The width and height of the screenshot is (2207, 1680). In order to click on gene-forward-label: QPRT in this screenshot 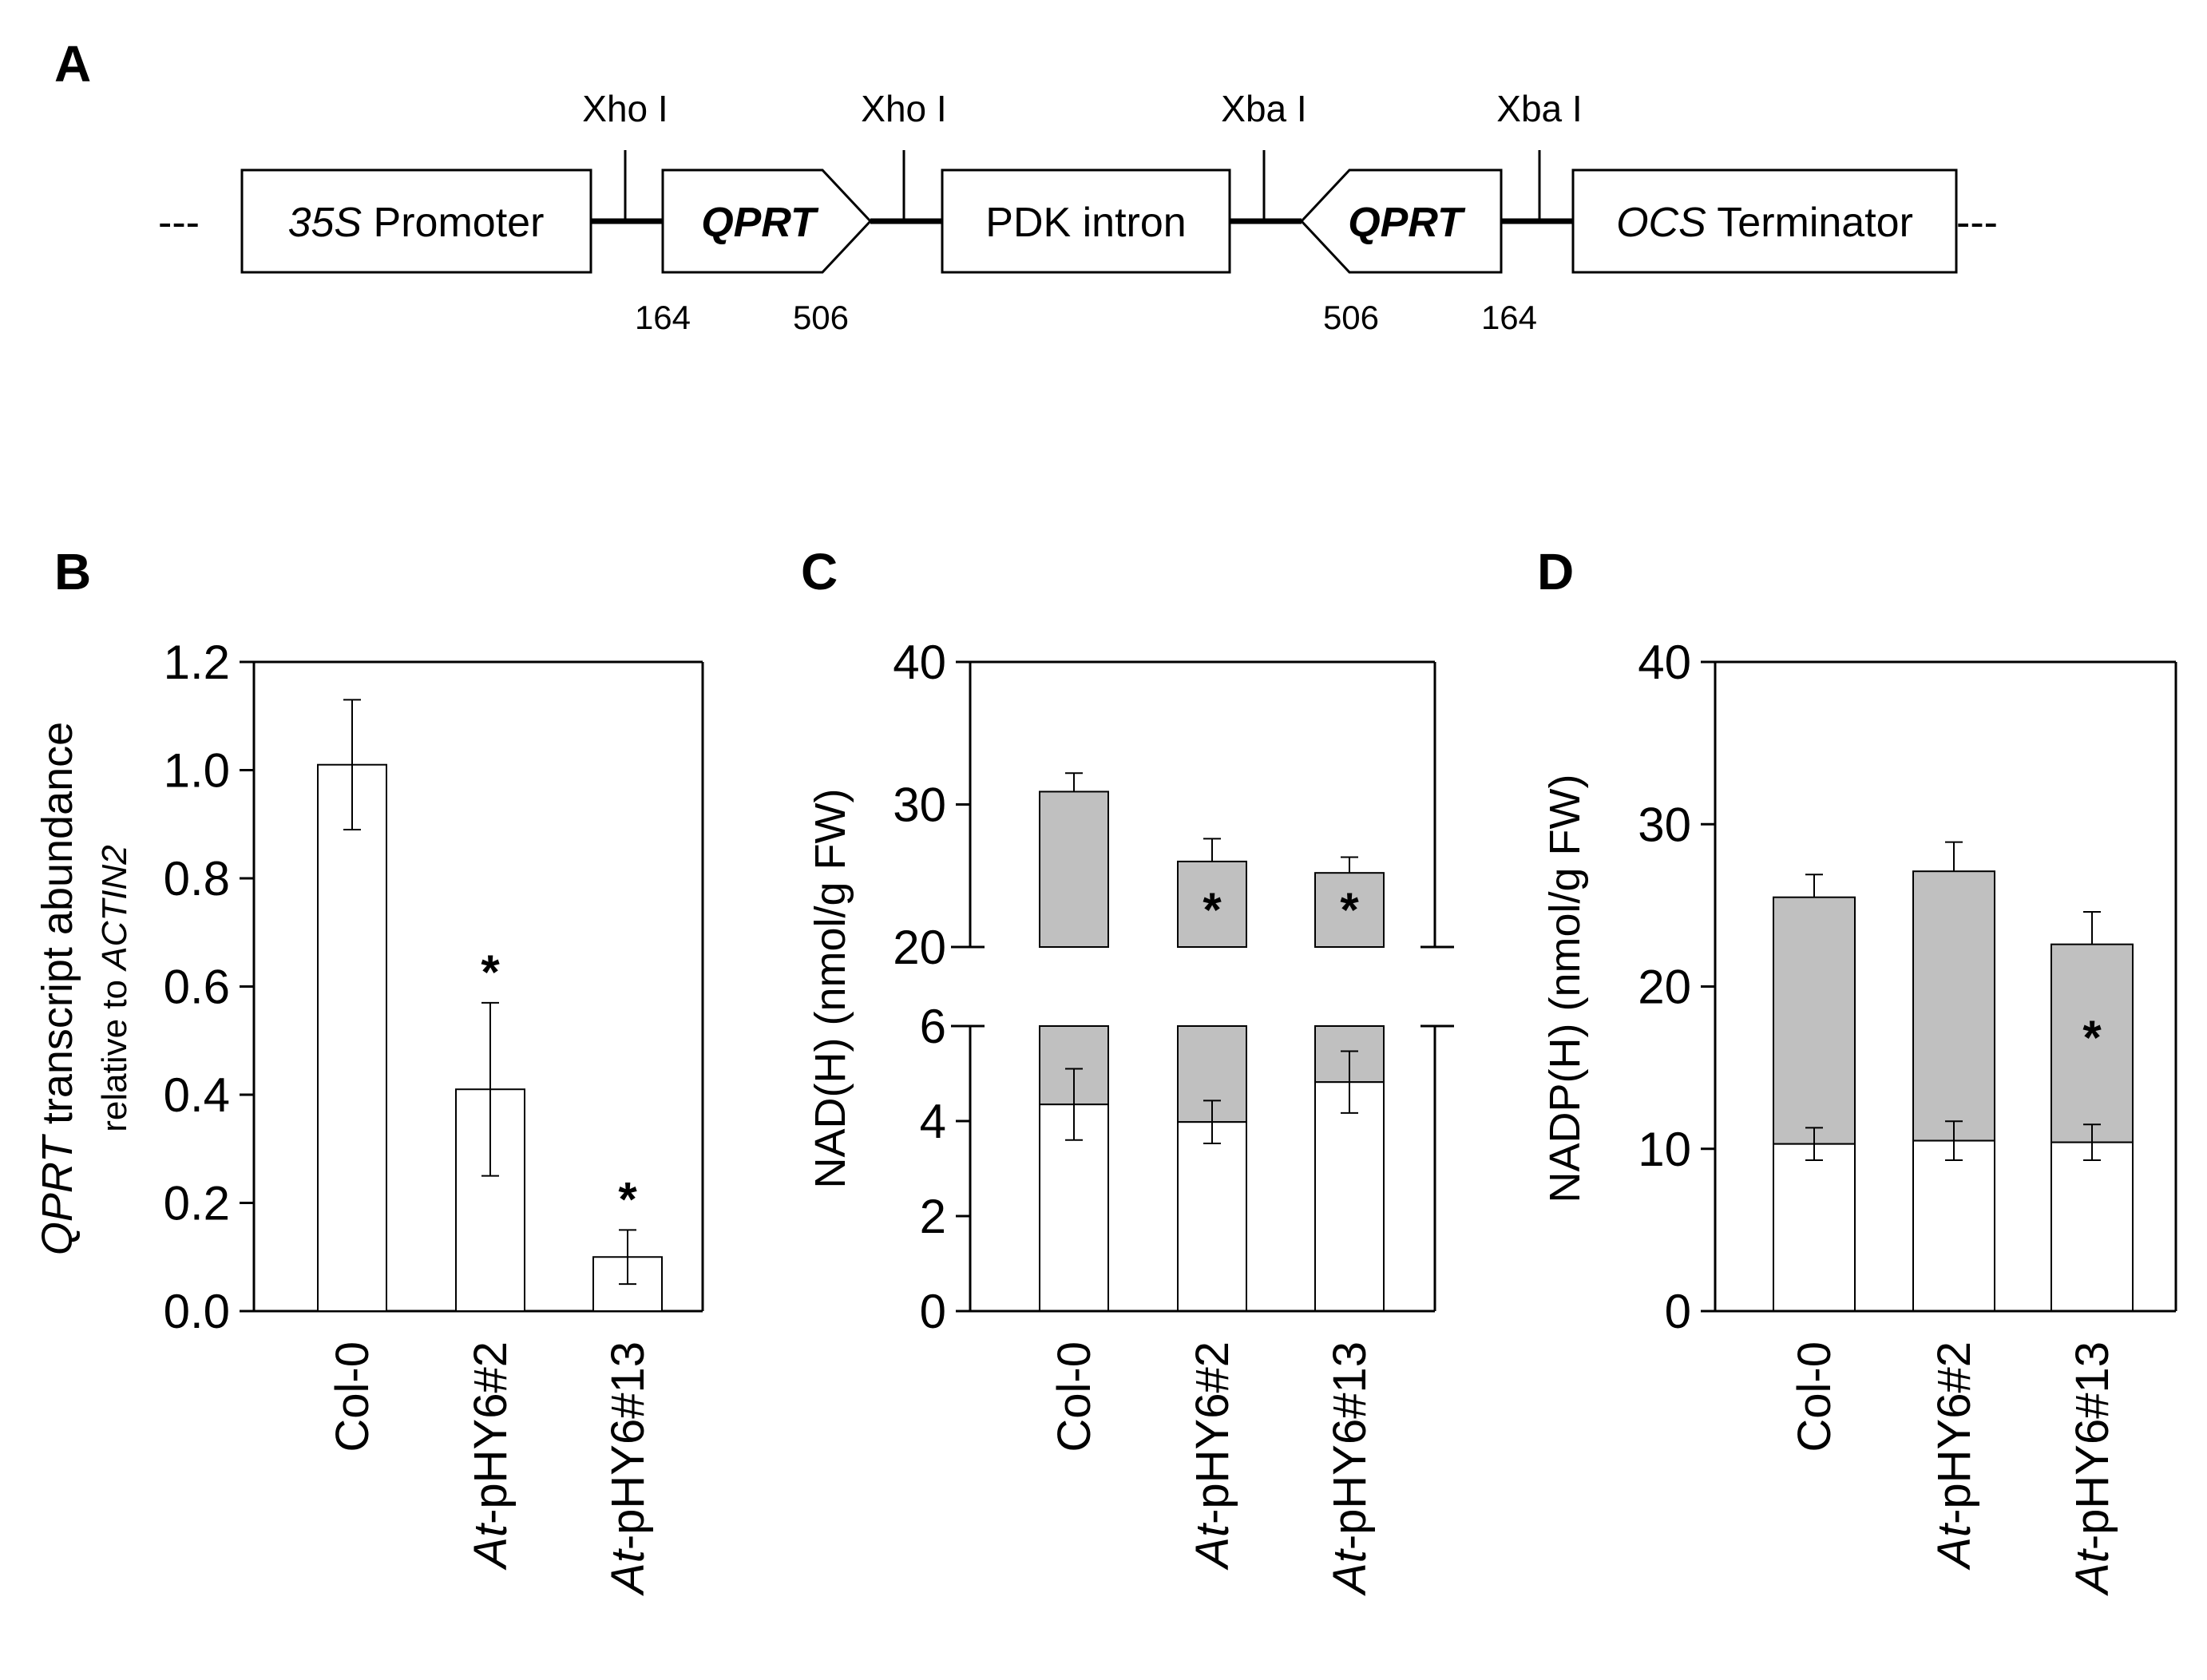, I will do `click(760, 223)`.